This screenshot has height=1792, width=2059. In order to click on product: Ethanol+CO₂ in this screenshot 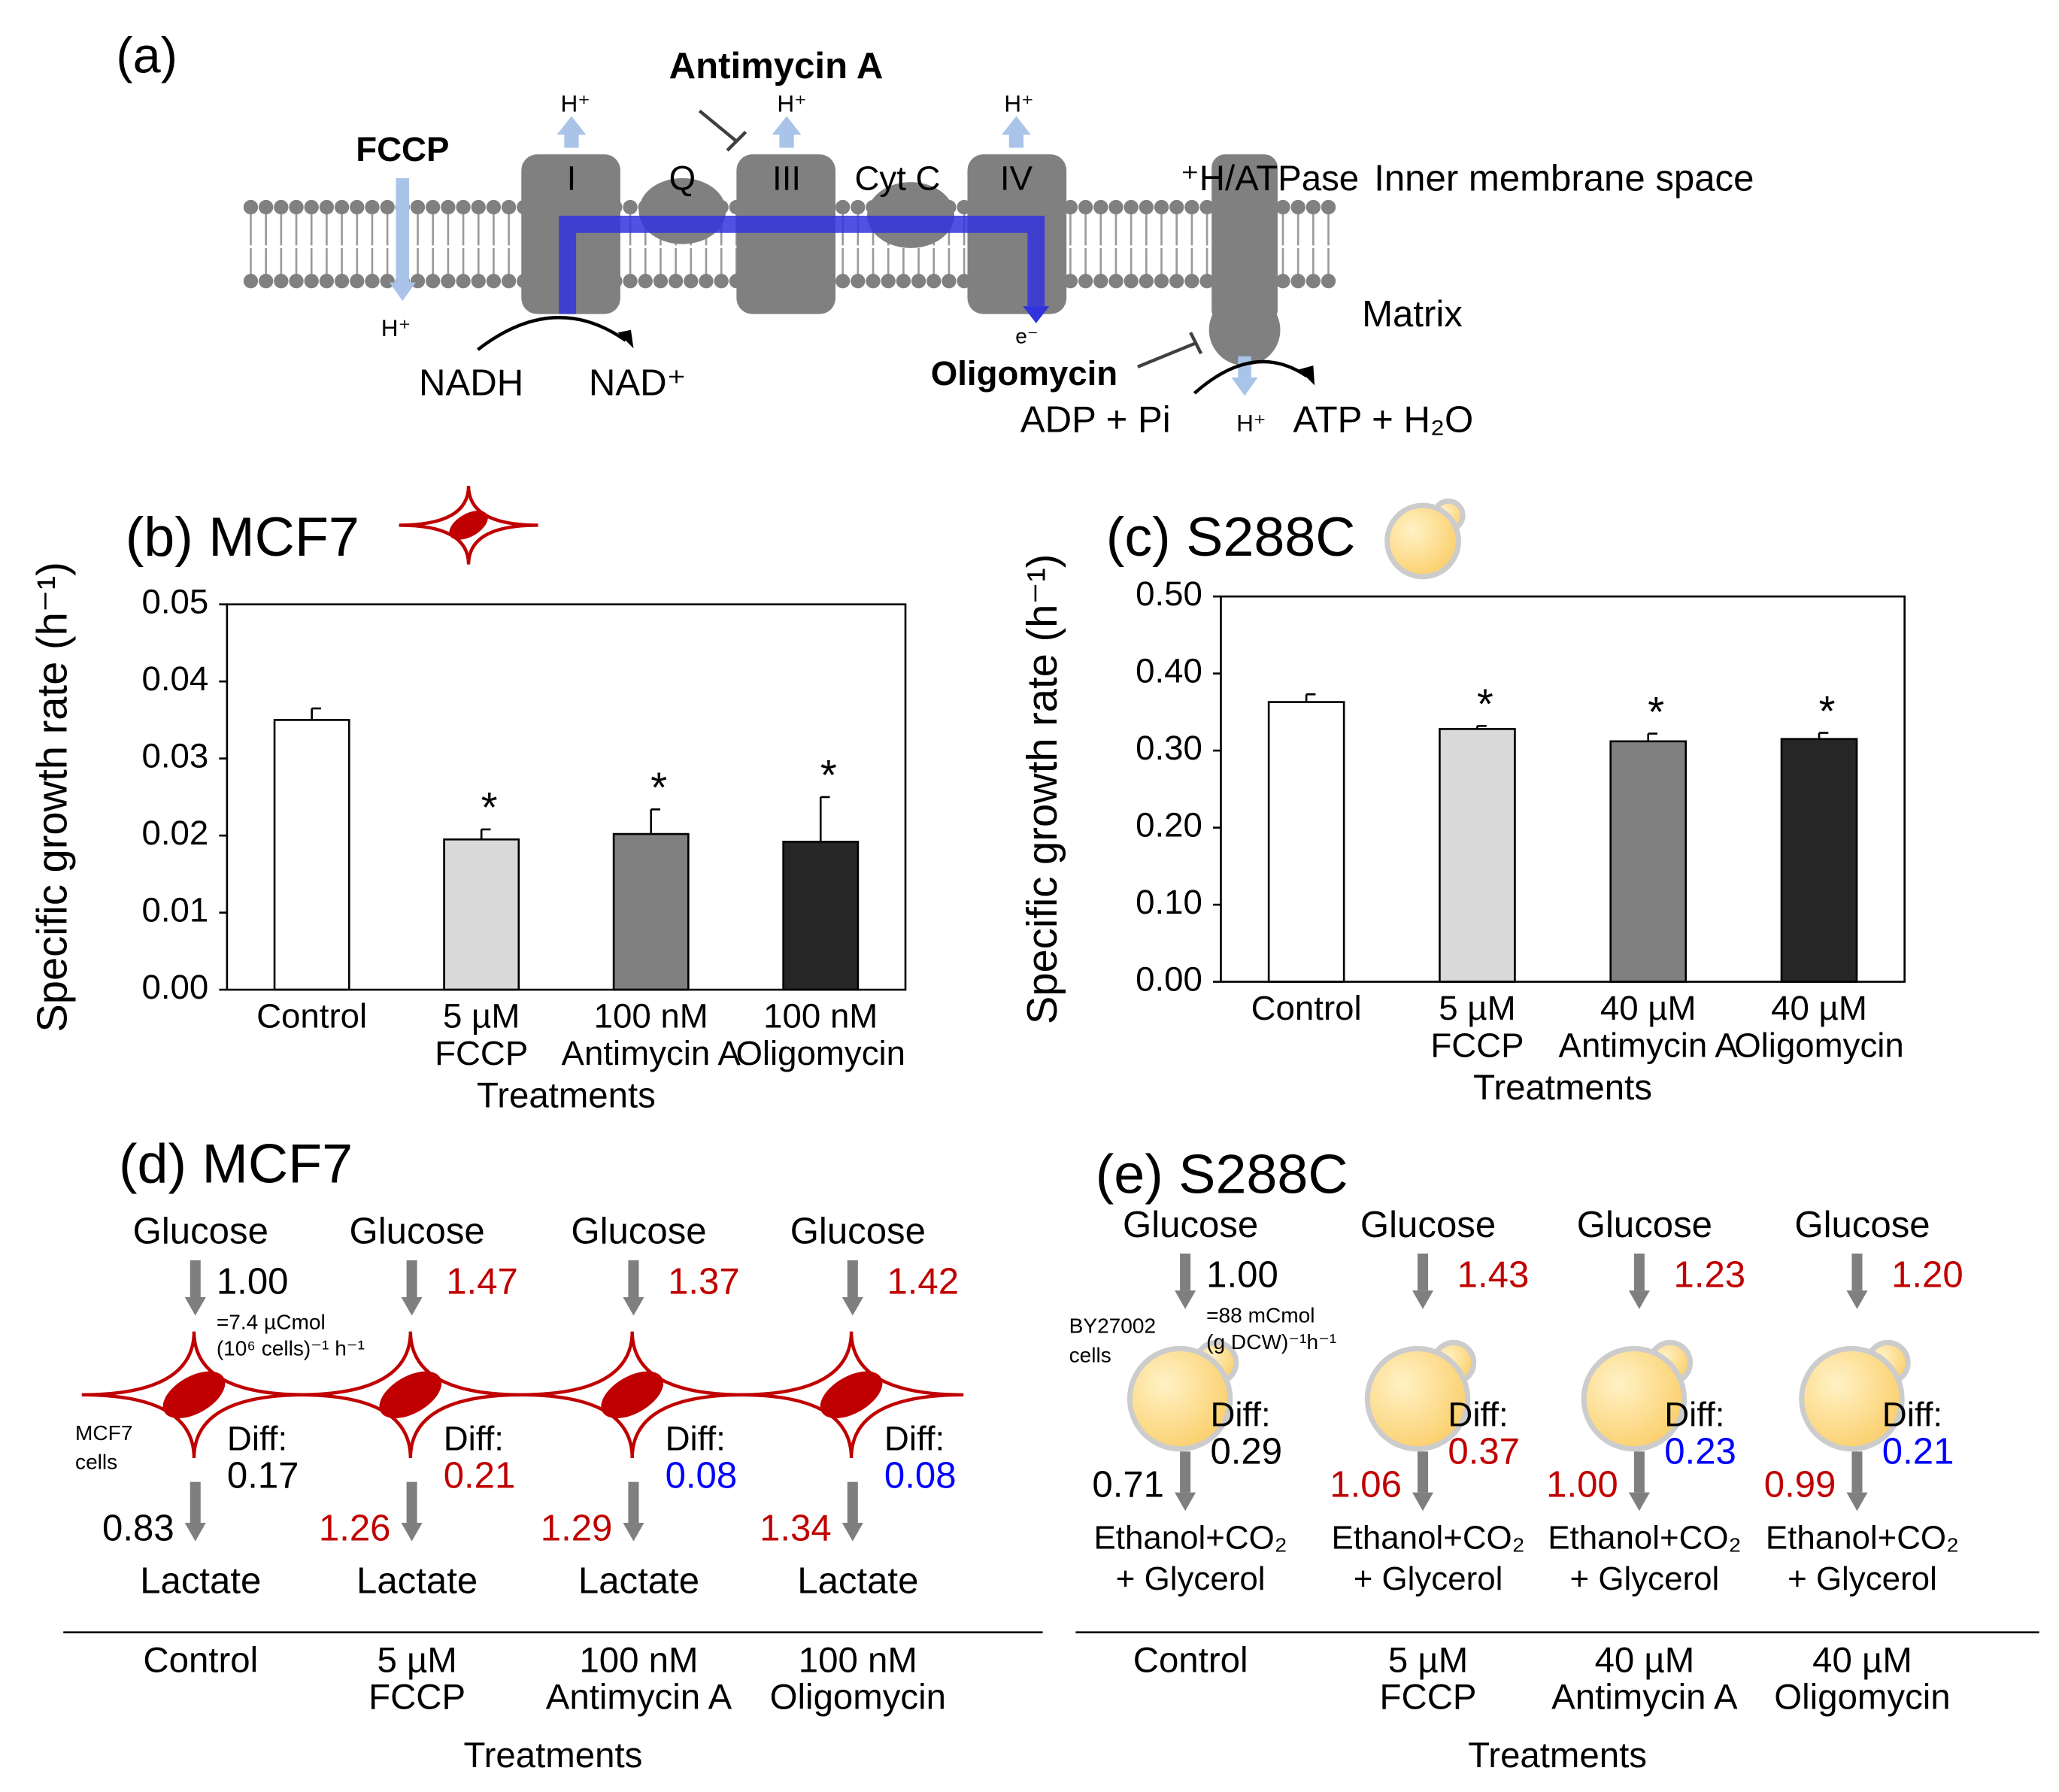, I will do `click(1644, 1537)`.